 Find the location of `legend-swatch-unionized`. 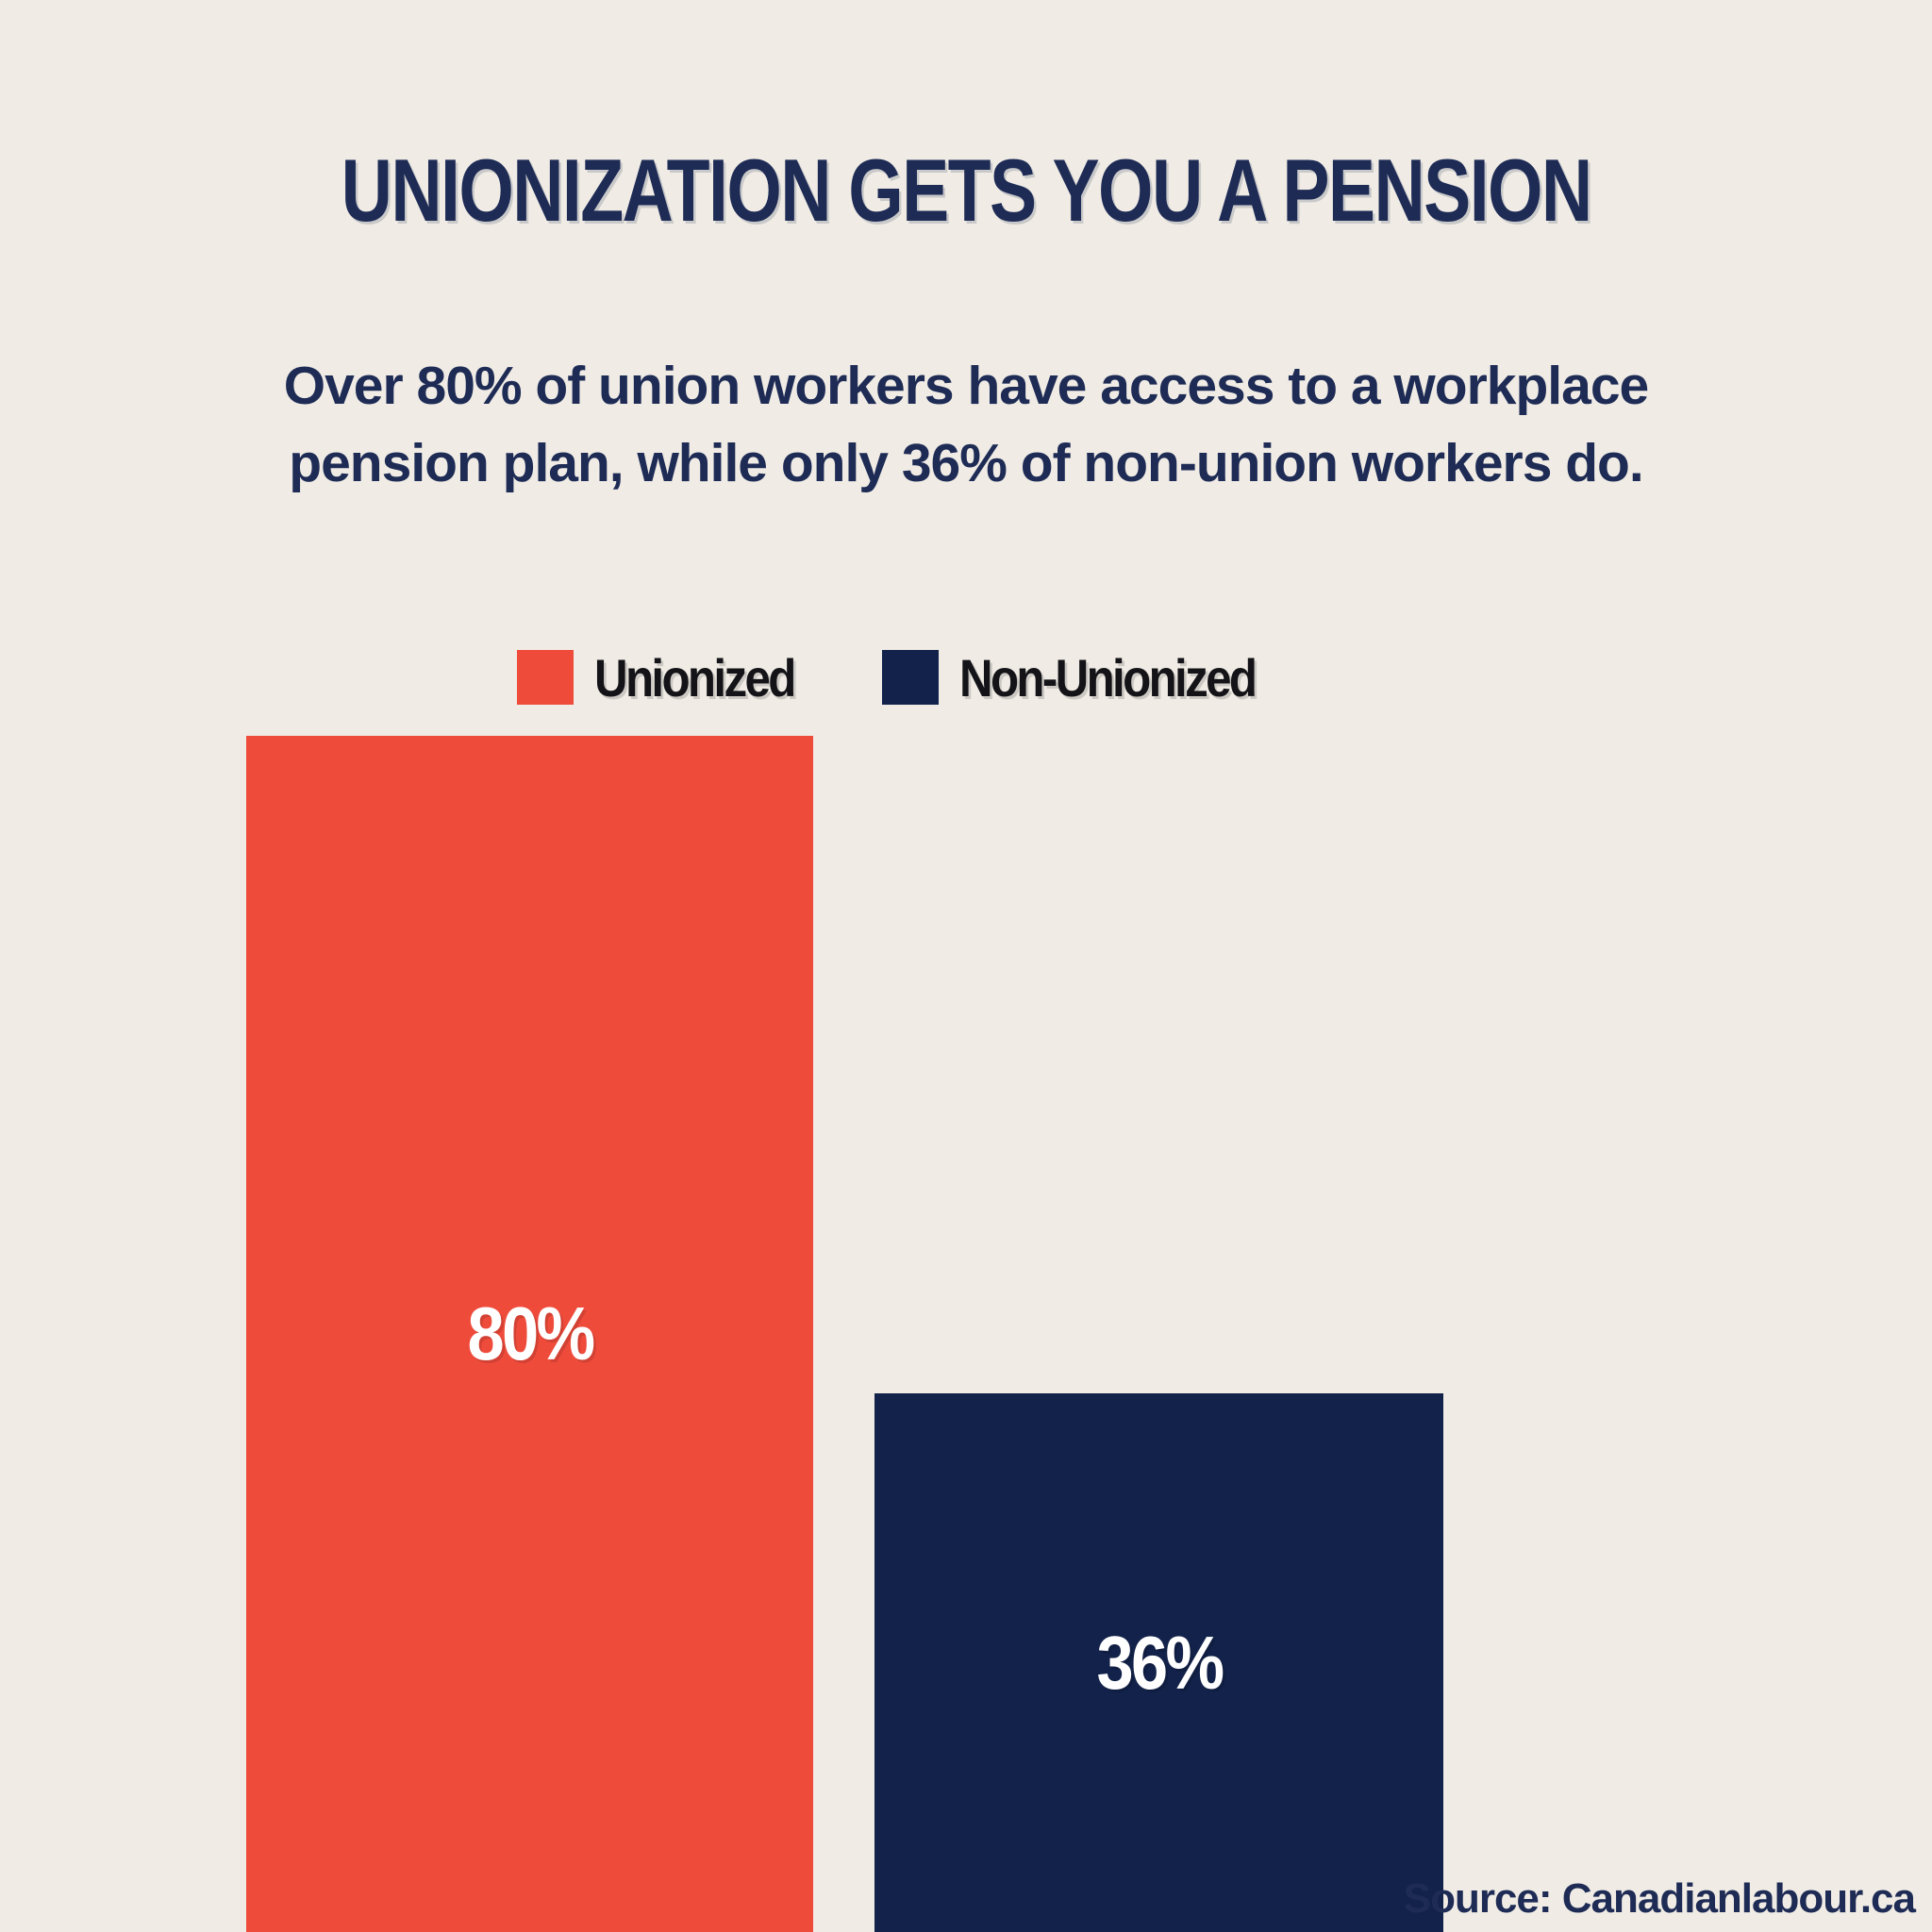

legend-swatch-unionized is located at coordinates (545, 677).